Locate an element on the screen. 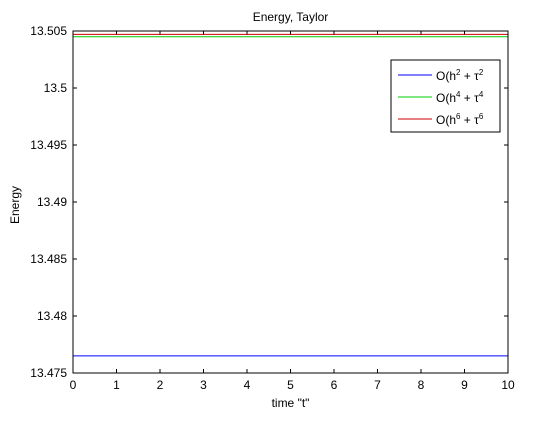 The width and height of the screenshot is (560, 425). x-tick-label: 9 is located at coordinates (464, 385).